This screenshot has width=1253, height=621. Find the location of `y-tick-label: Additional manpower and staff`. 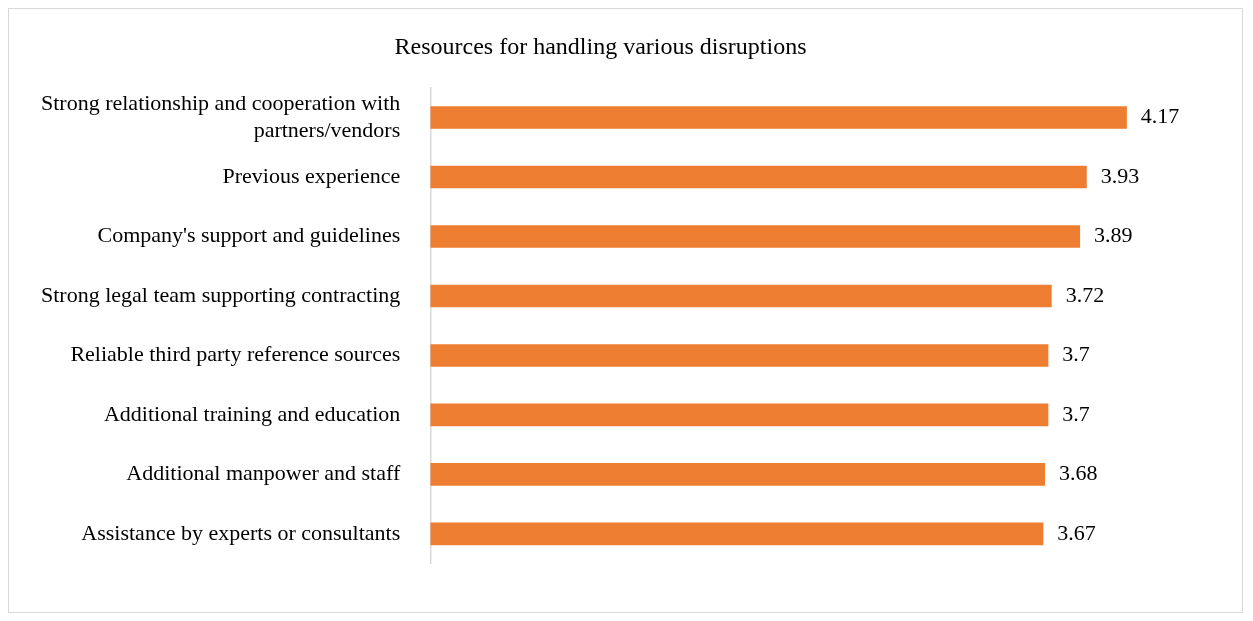

y-tick-label: Additional manpower and staff is located at coordinates (263, 473).